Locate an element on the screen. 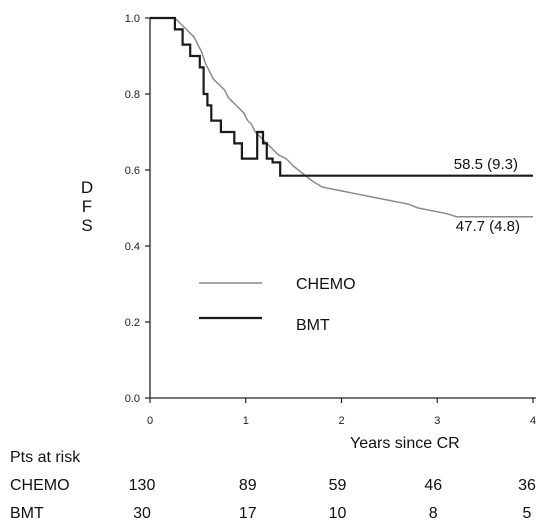 The height and width of the screenshot is (522, 536). risk-value-bmt: 17 is located at coordinates (248, 513).